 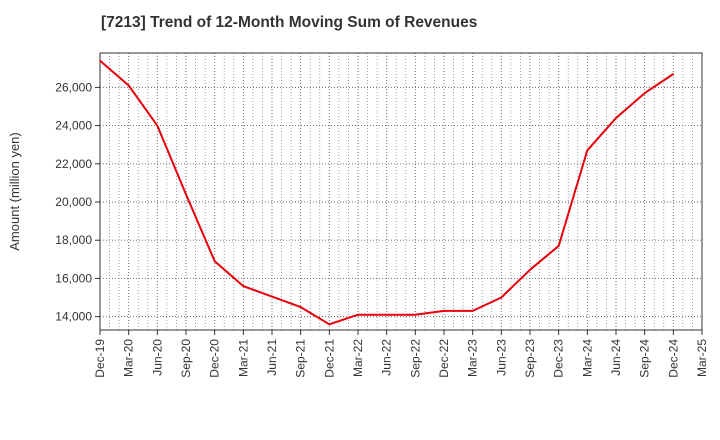 I want to click on x-tick-label: Jun-21, so click(x=272, y=357).